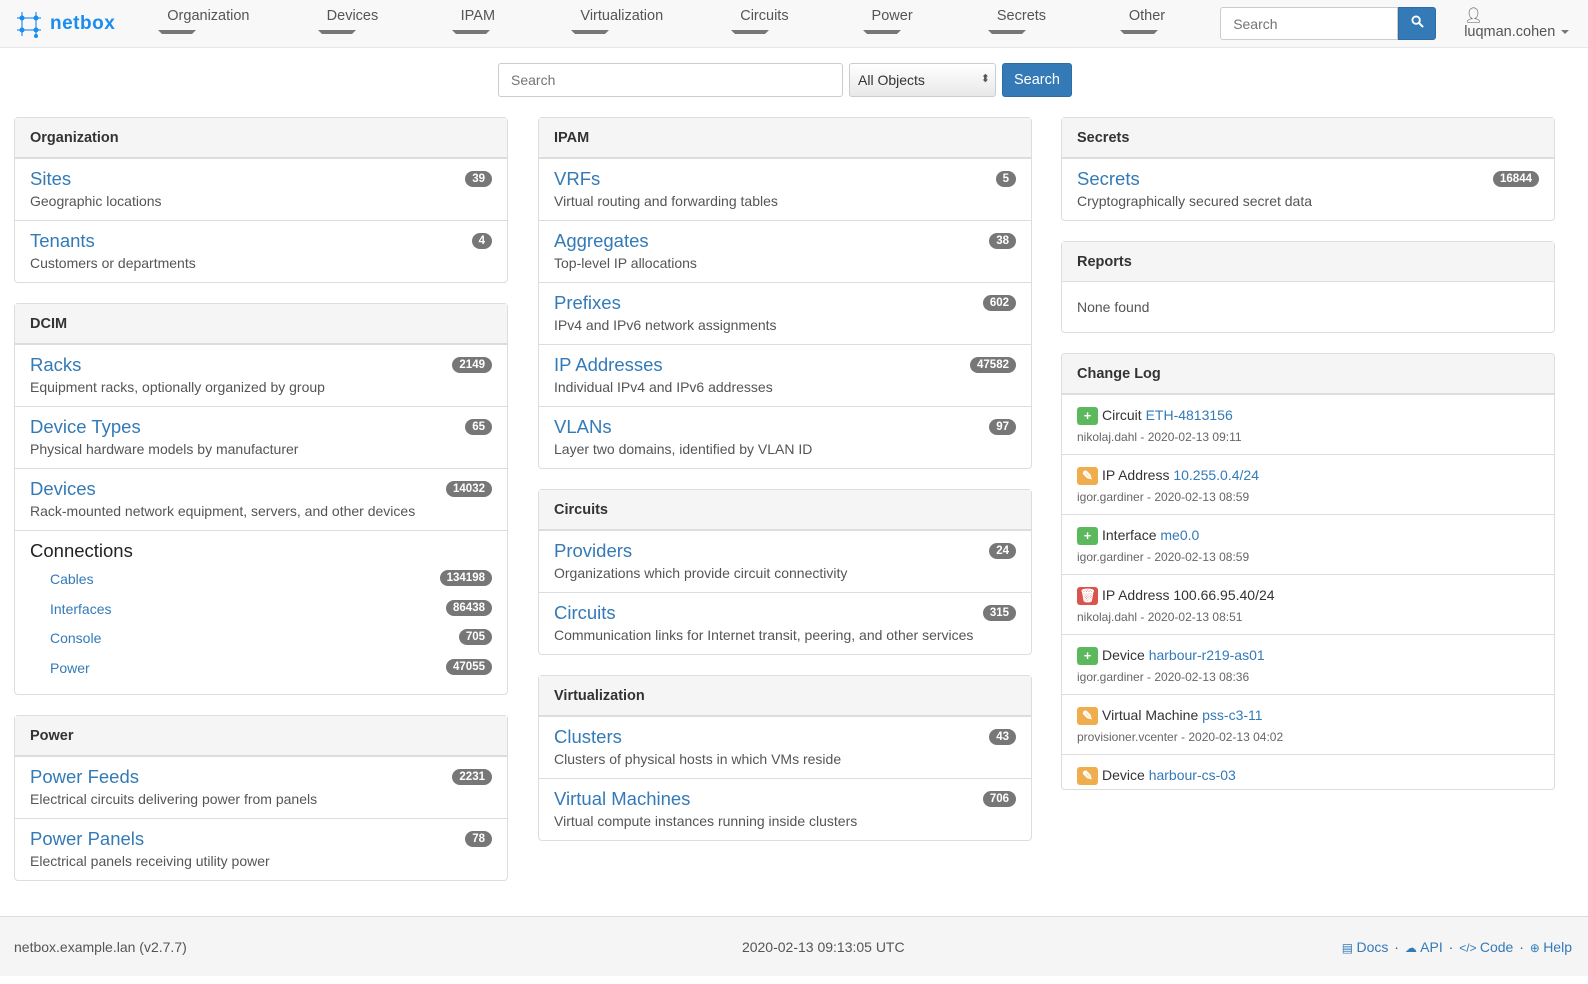 This screenshot has height=984, width=1588. Describe the element at coordinates (1163, 677) in the screenshot. I see `changelog-meta: igor.gardiner - 2020-02-13 08:36` at that location.